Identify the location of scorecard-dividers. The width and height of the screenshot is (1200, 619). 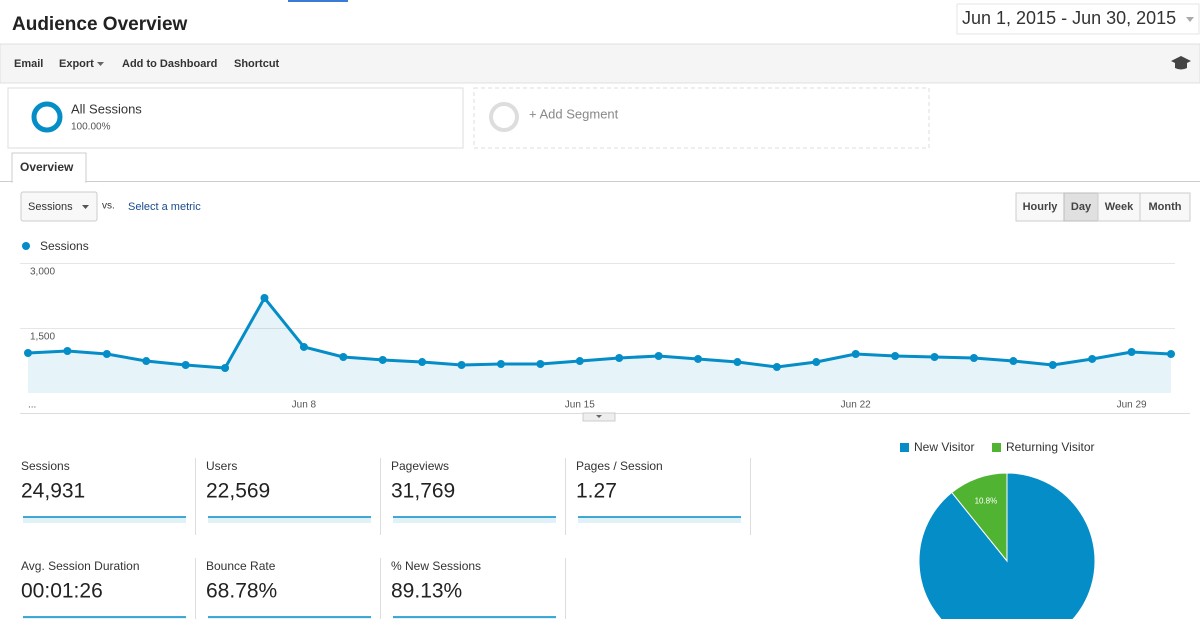
(473, 538).